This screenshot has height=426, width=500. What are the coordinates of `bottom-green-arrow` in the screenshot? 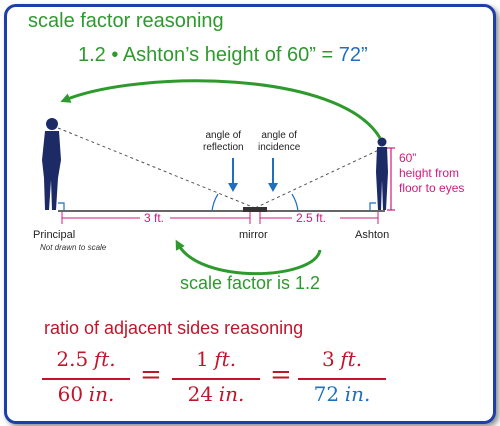 It's located at (248, 257).